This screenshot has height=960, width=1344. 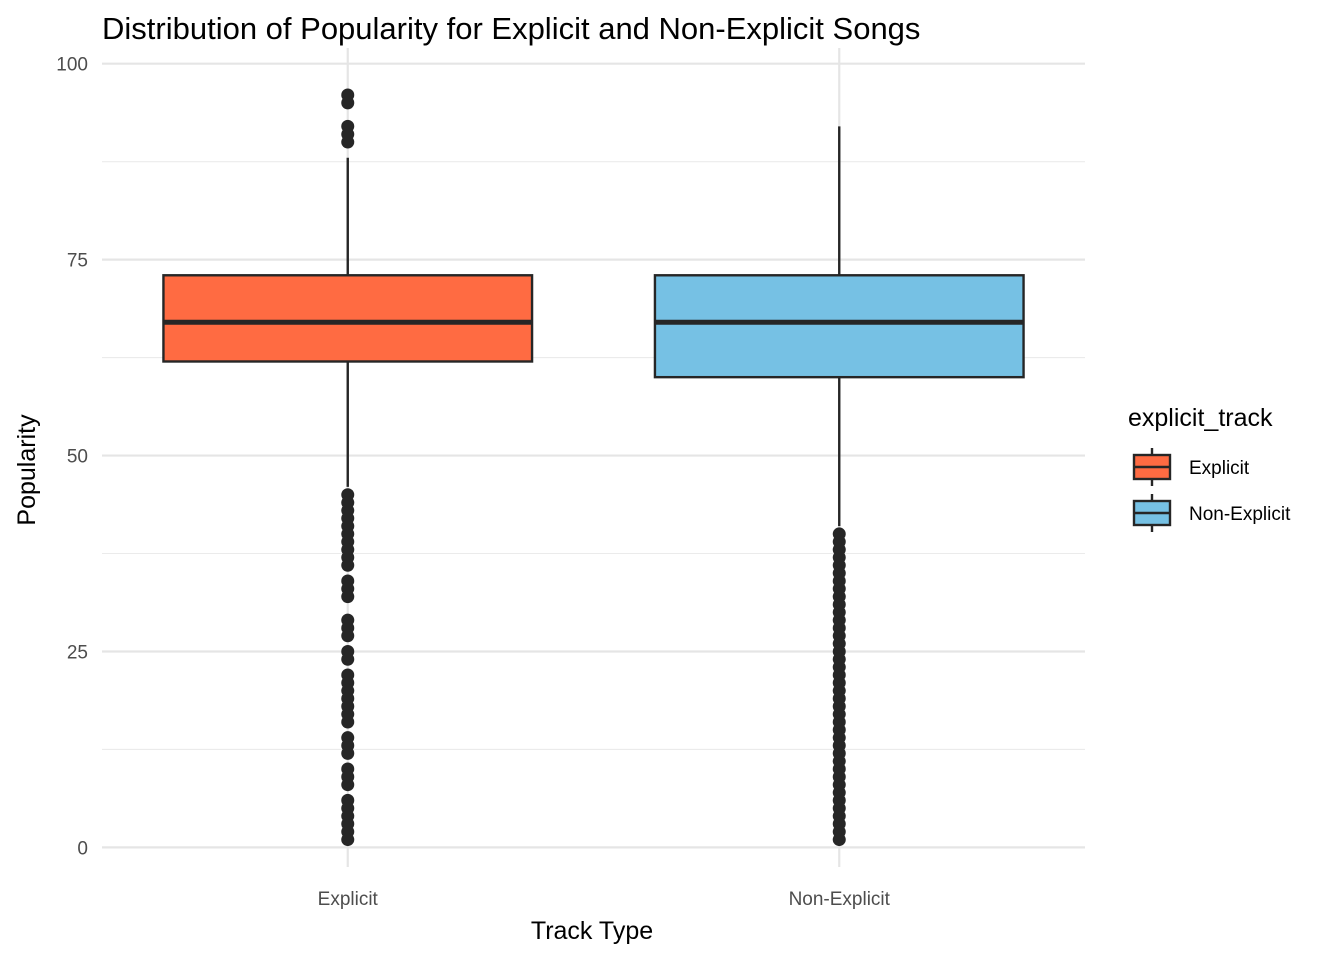 What do you see at coordinates (1200, 418) in the screenshot?
I see `legend-title: explicit_track` at bounding box center [1200, 418].